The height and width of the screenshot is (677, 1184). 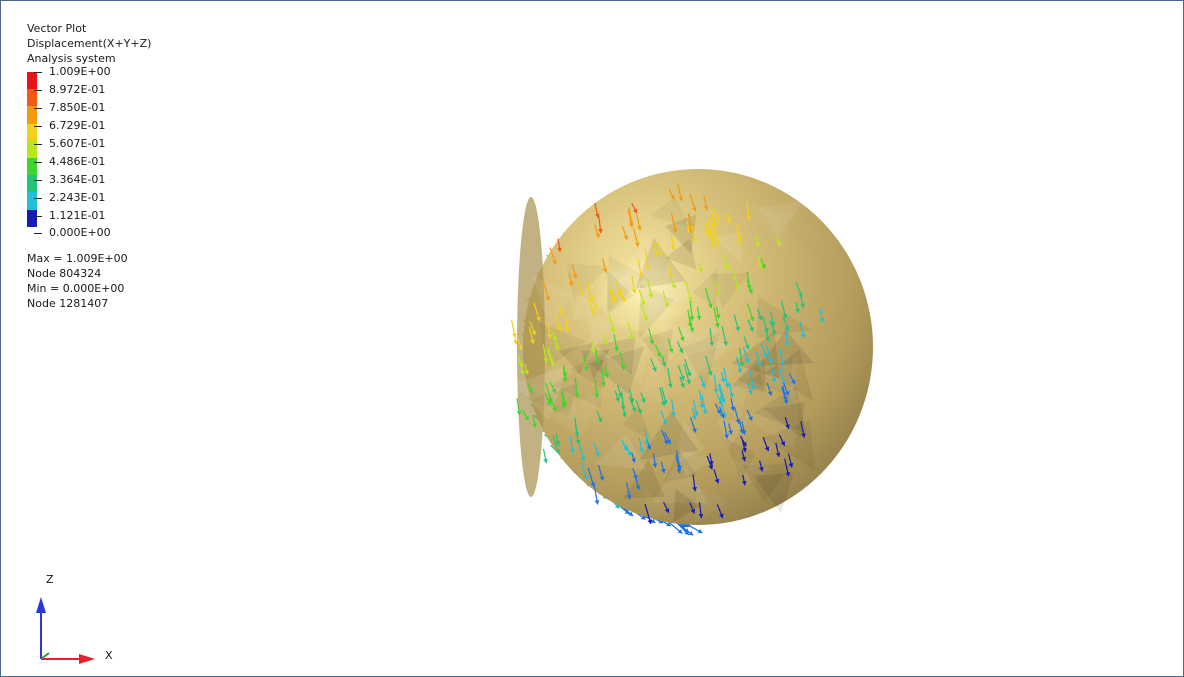 I want to click on sphere-facet-highlight, so click(x=643, y=291).